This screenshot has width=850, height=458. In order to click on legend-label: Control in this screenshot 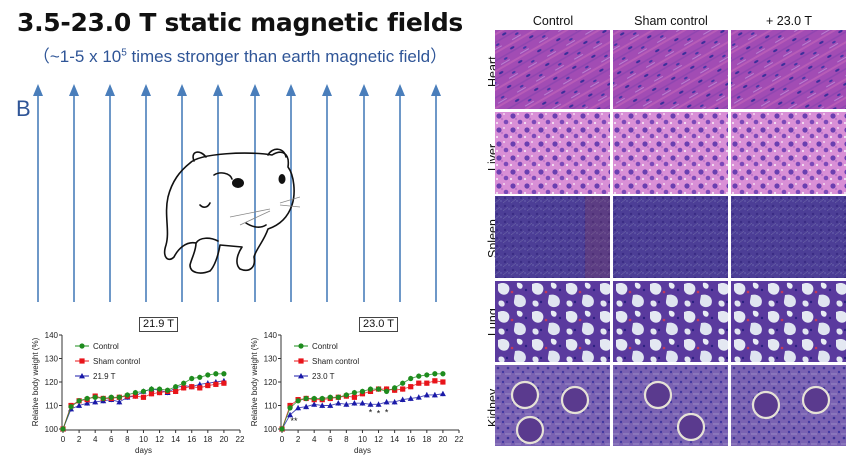, I will do `click(106, 346)`.